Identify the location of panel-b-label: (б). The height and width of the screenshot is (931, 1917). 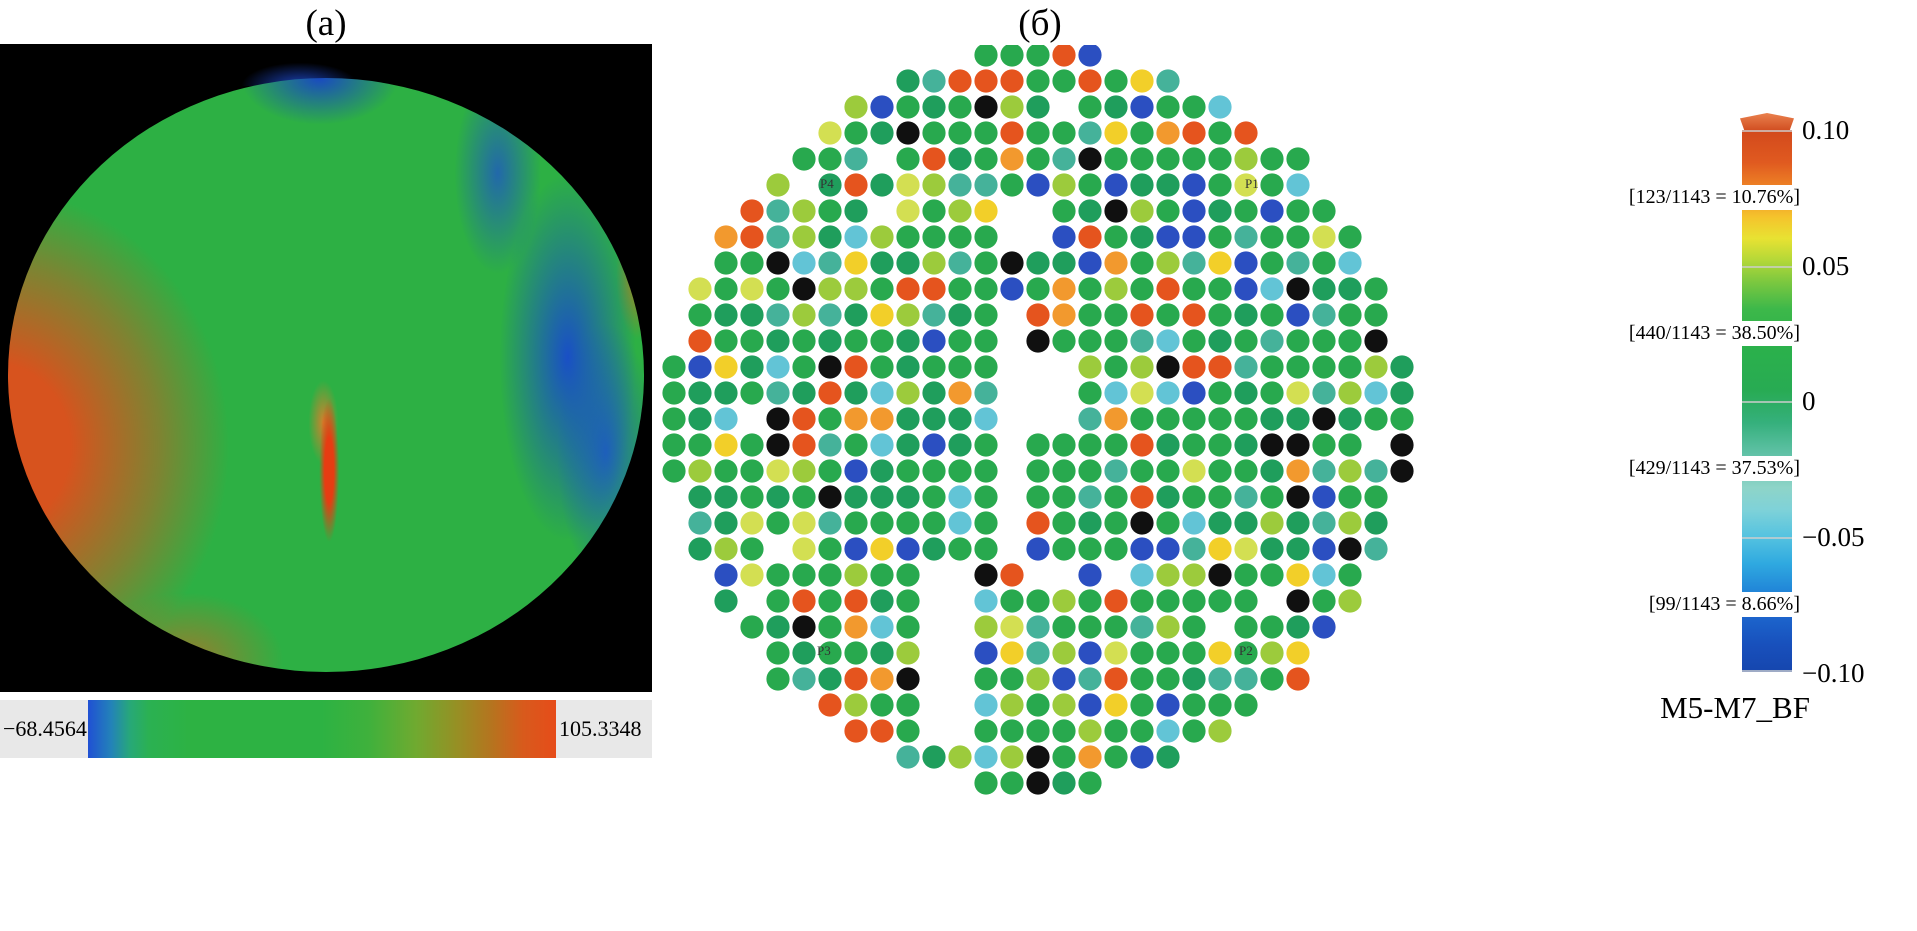
(1040, 23).